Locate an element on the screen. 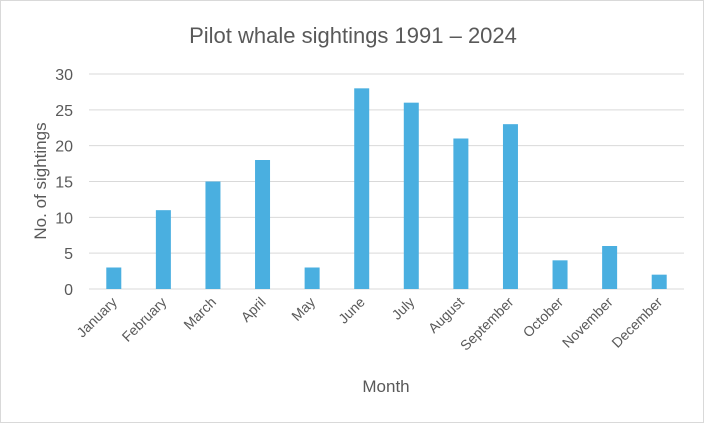 This screenshot has width=704, height=424. x-tick-label: April is located at coordinates (253, 309).